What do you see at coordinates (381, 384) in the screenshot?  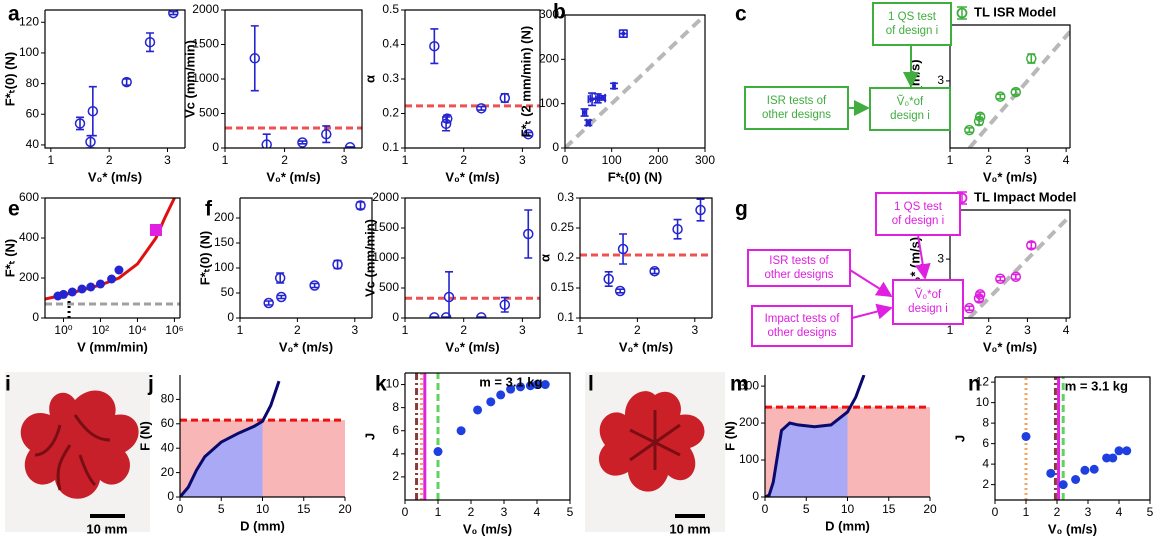 I see `panel-label: k` at bounding box center [381, 384].